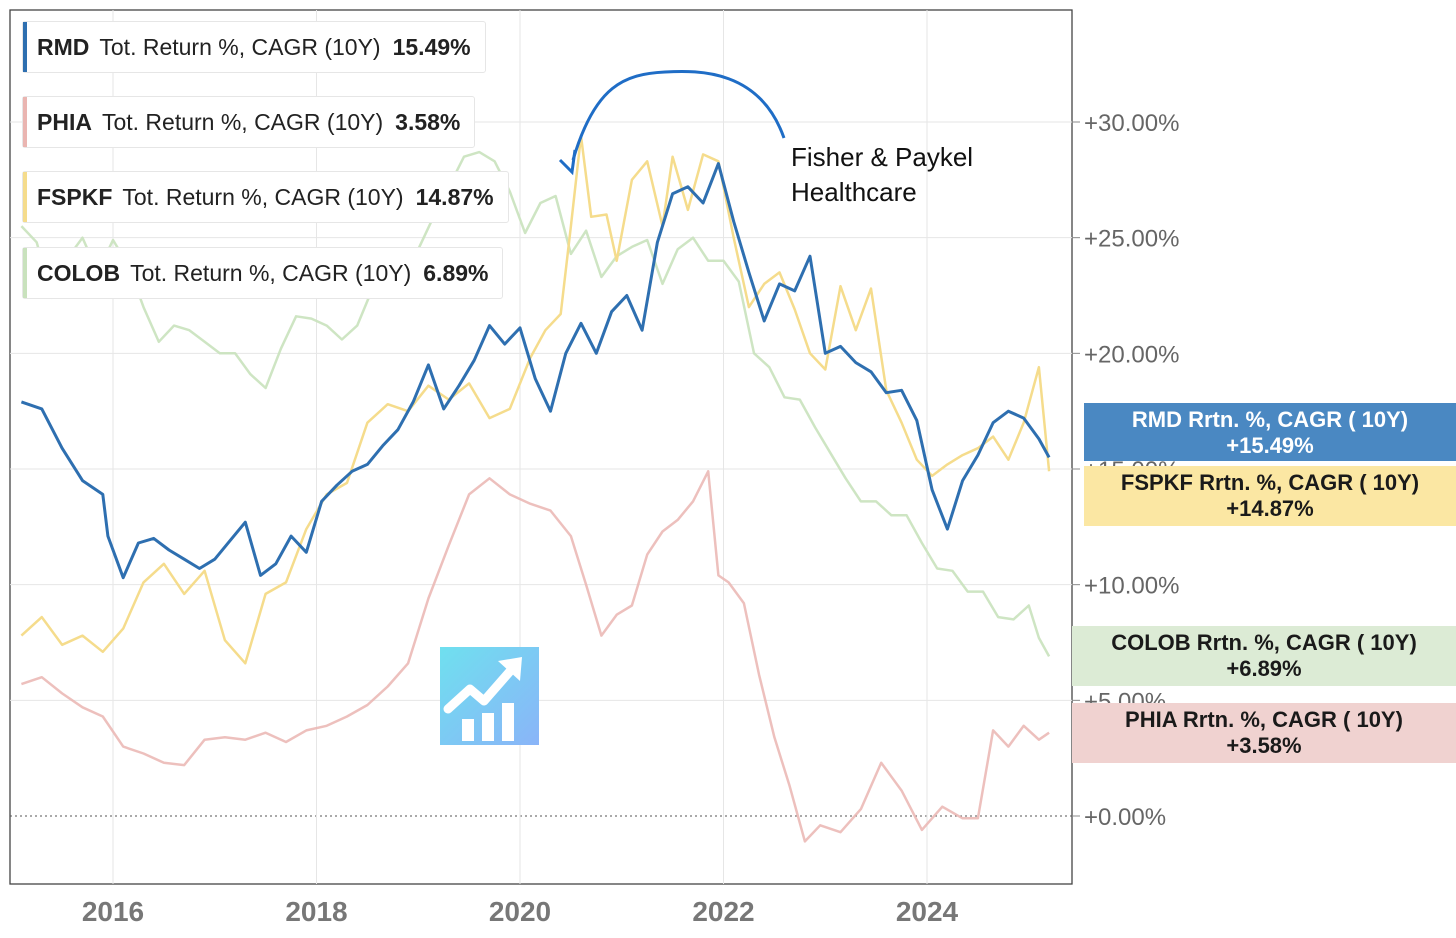 The image size is (1456, 938). Describe the element at coordinates (1125, 817) in the screenshot. I see `y-tick-label: +0.00%` at that location.